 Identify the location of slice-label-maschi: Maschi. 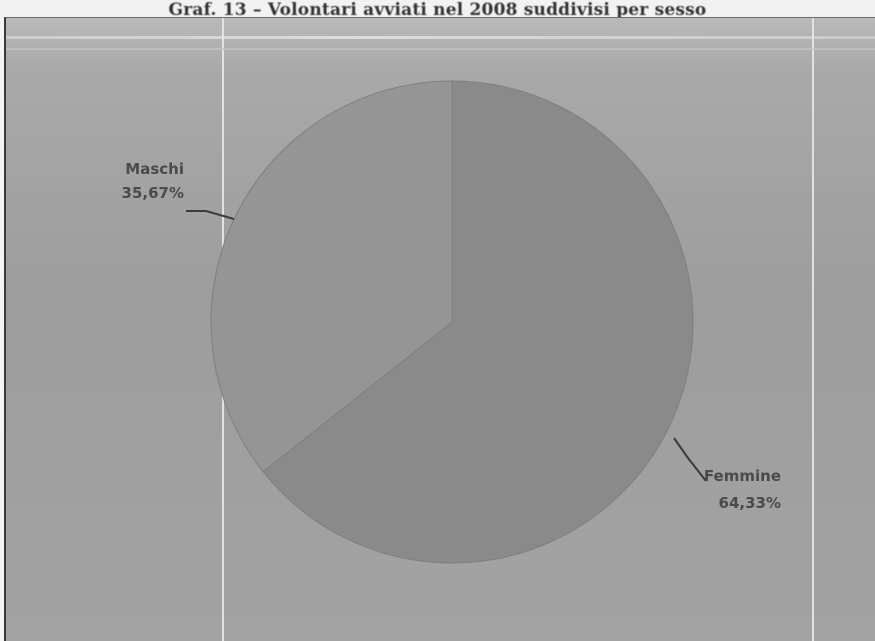
(154, 169).